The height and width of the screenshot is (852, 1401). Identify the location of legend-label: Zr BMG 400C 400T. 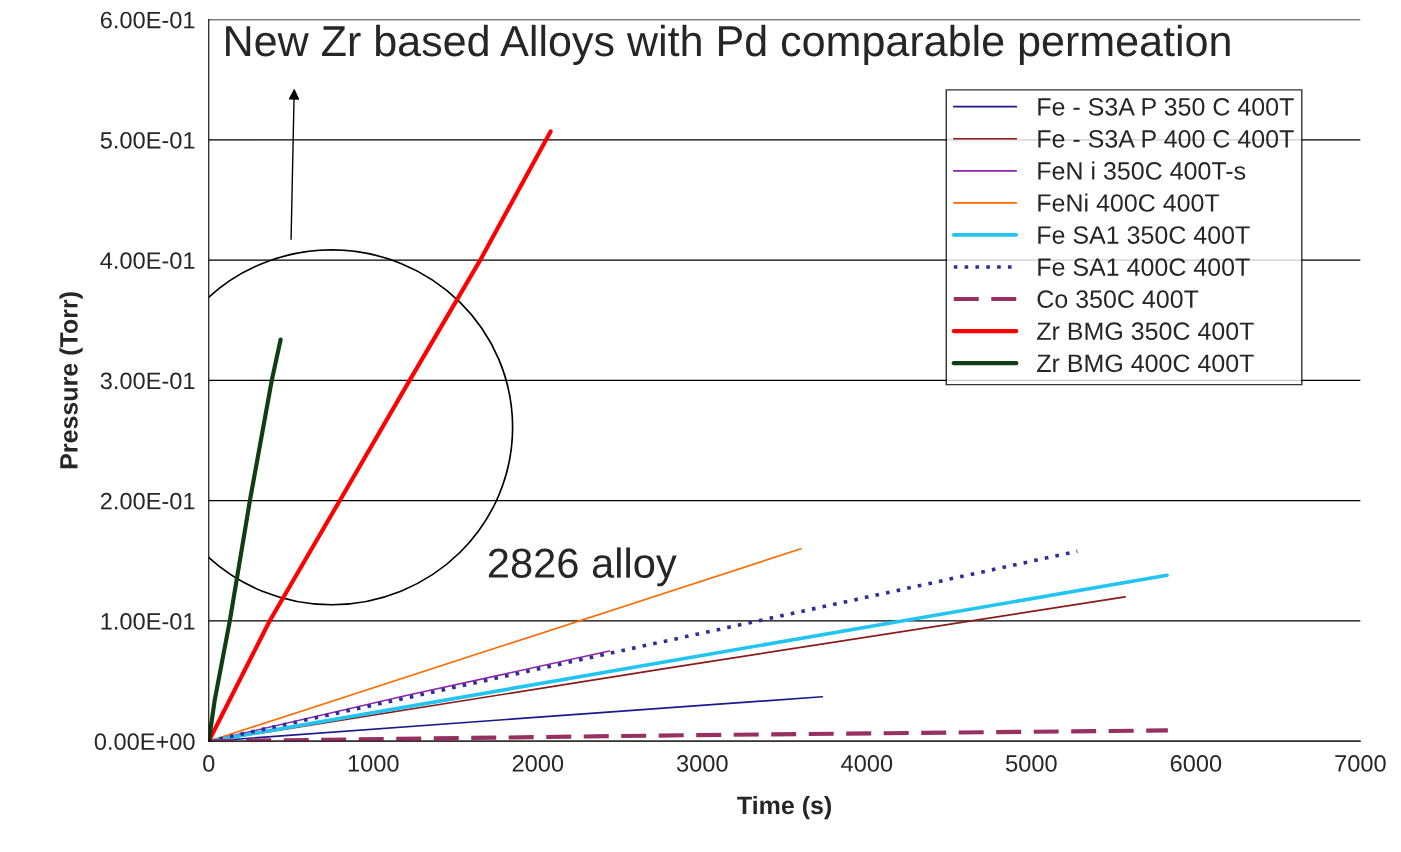
(1145, 363).